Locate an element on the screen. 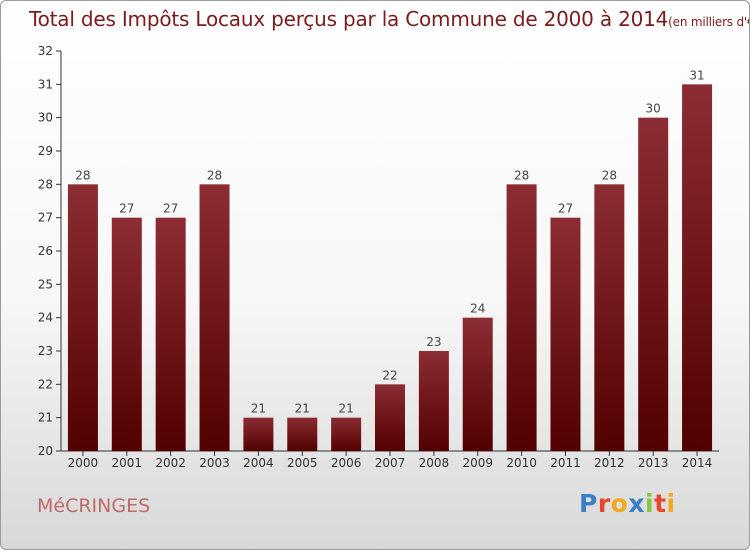  x-tick-label: 2014 is located at coordinates (697, 463).